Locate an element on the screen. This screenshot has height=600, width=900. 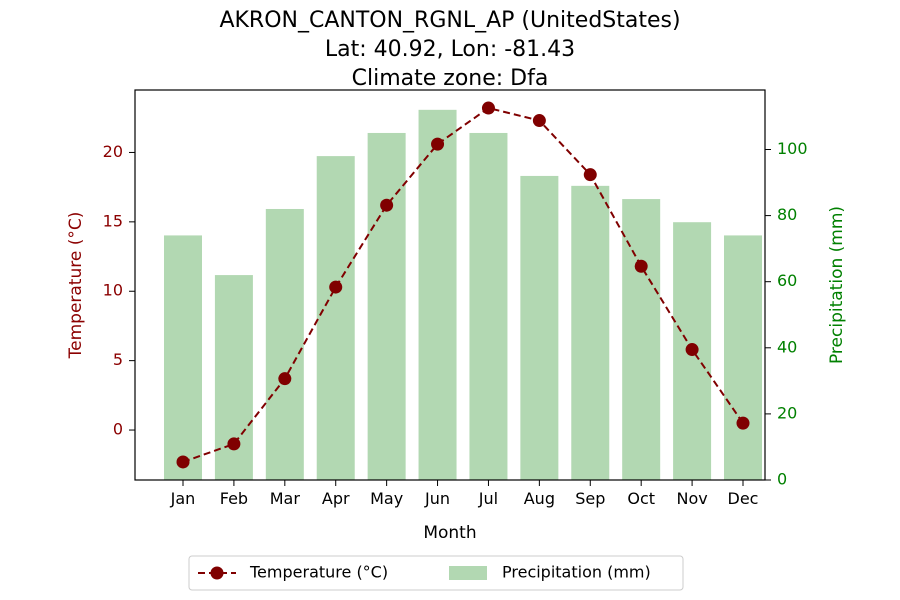
y-right-tick-label: 40 is located at coordinates (787, 346).